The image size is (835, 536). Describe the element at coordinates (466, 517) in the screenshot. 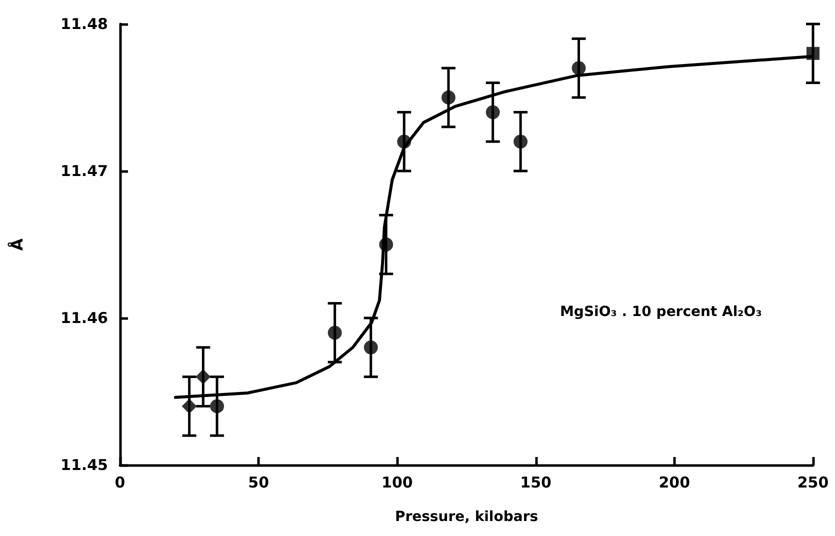

I see `x-axis-title: Pressure, kilobars` at that location.